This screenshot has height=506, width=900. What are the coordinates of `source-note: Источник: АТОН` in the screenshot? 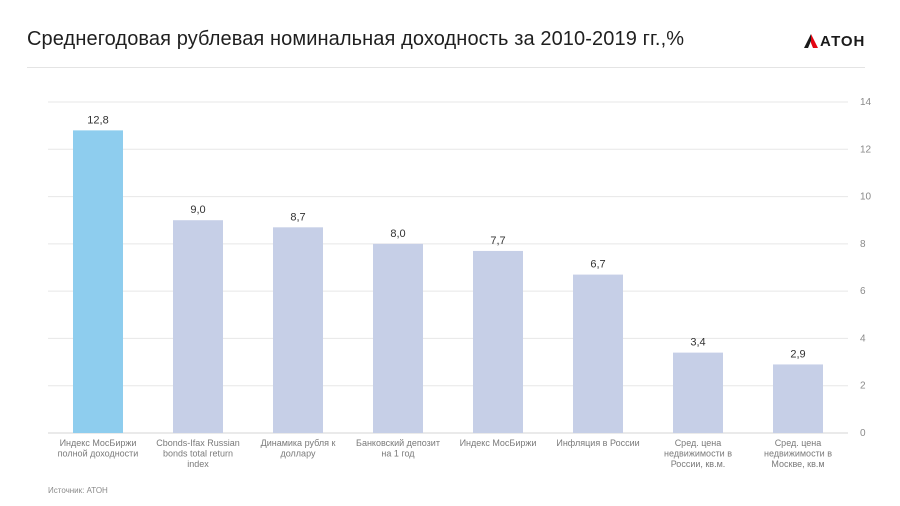 It's located at (78, 490).